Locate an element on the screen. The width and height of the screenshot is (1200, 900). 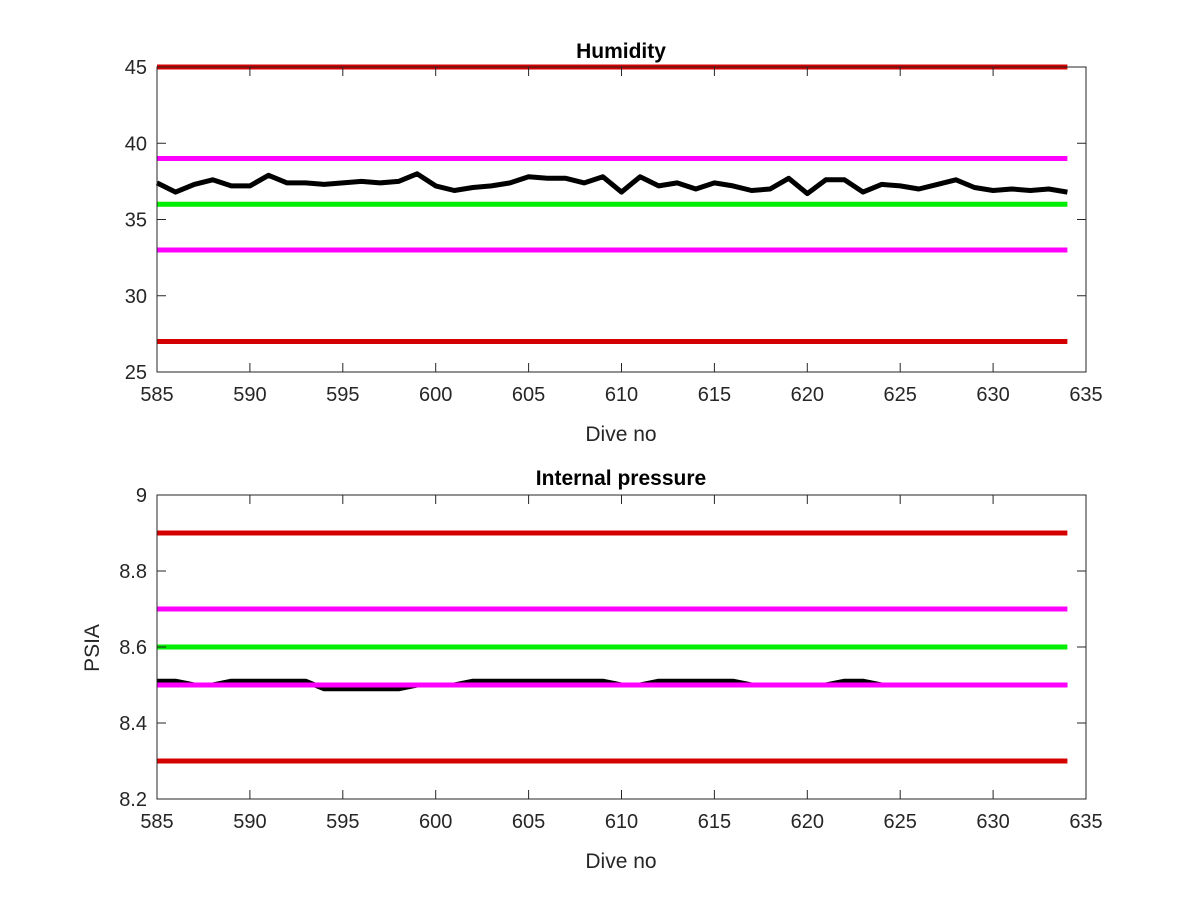
internal-pressure-x-tick-label: 585 is located at coordinates (156, 822).